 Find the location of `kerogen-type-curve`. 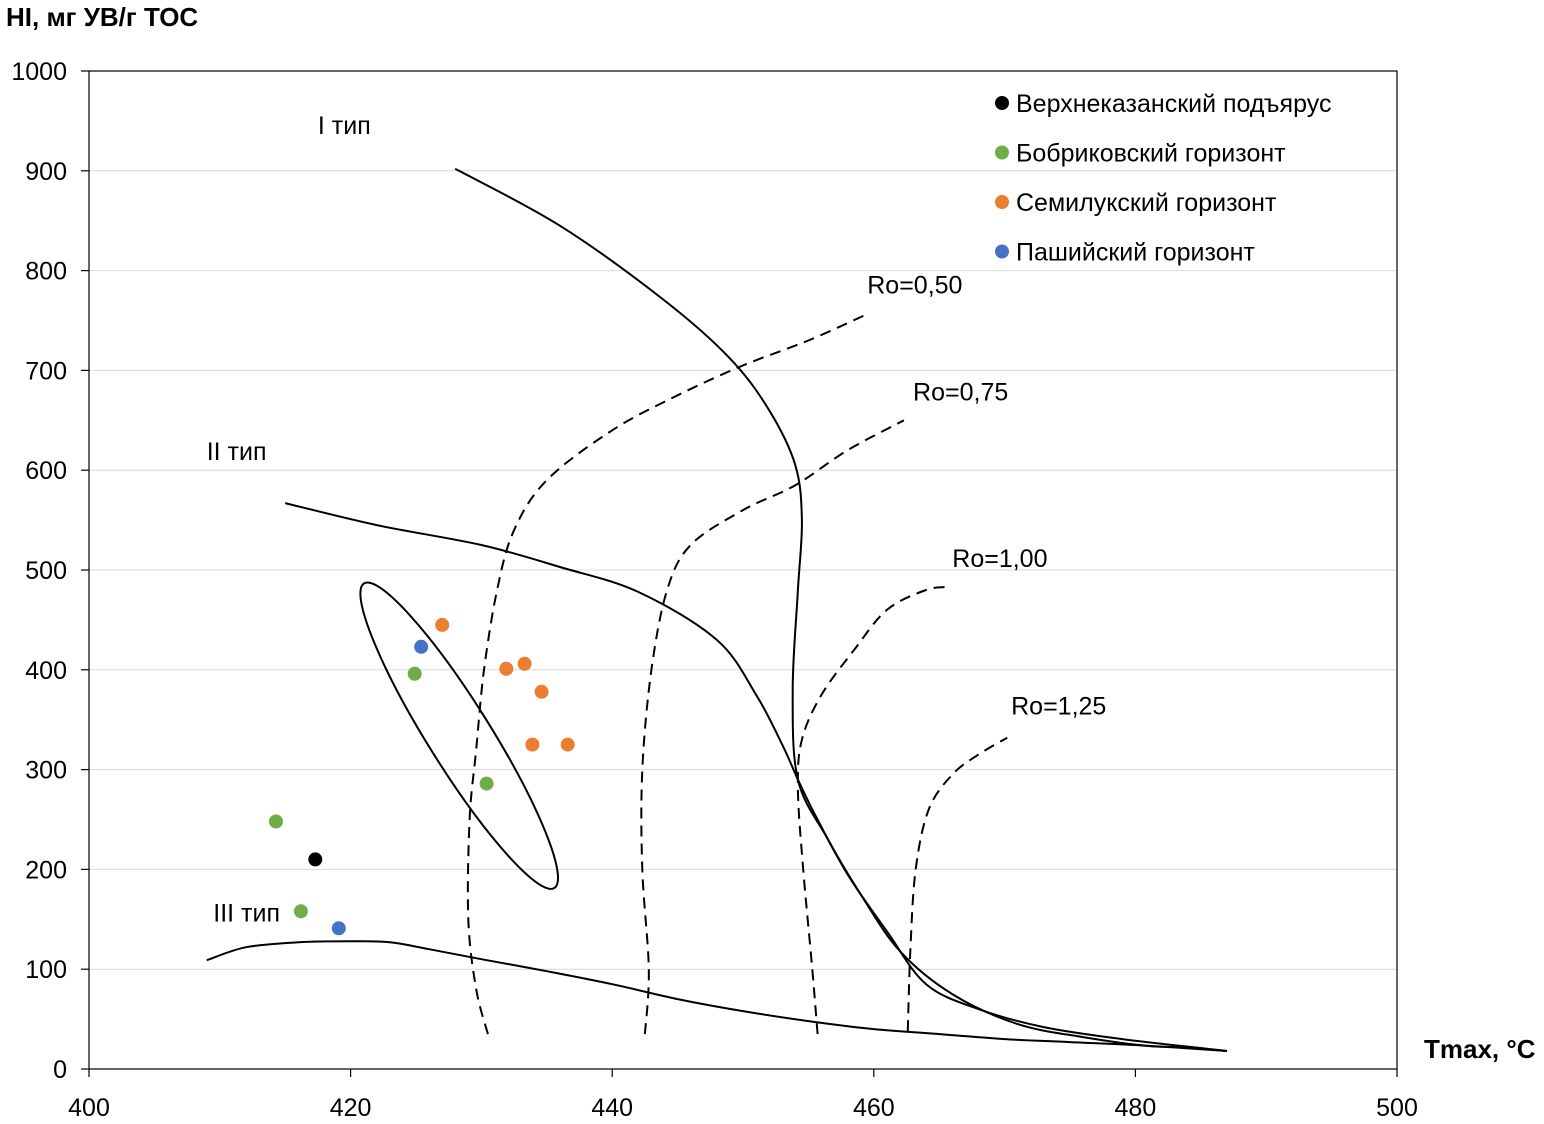

kerogen-type-curve is located at coordinates (717, 996).